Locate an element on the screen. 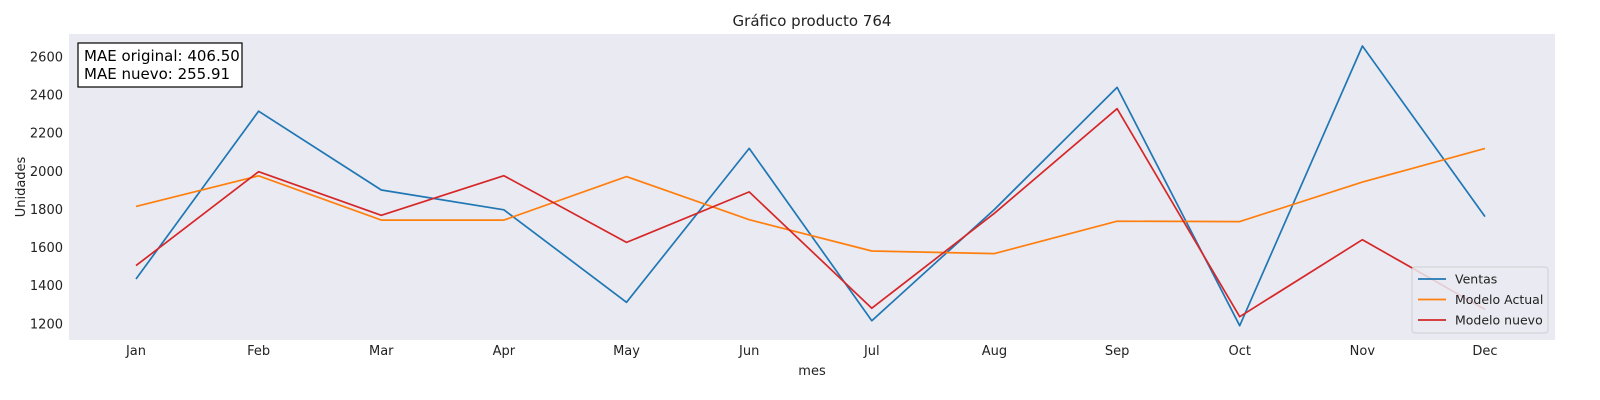 The height and width of the screenshot is (400, 1600). x-axis-label: mes is located at coordinates (812, 371).